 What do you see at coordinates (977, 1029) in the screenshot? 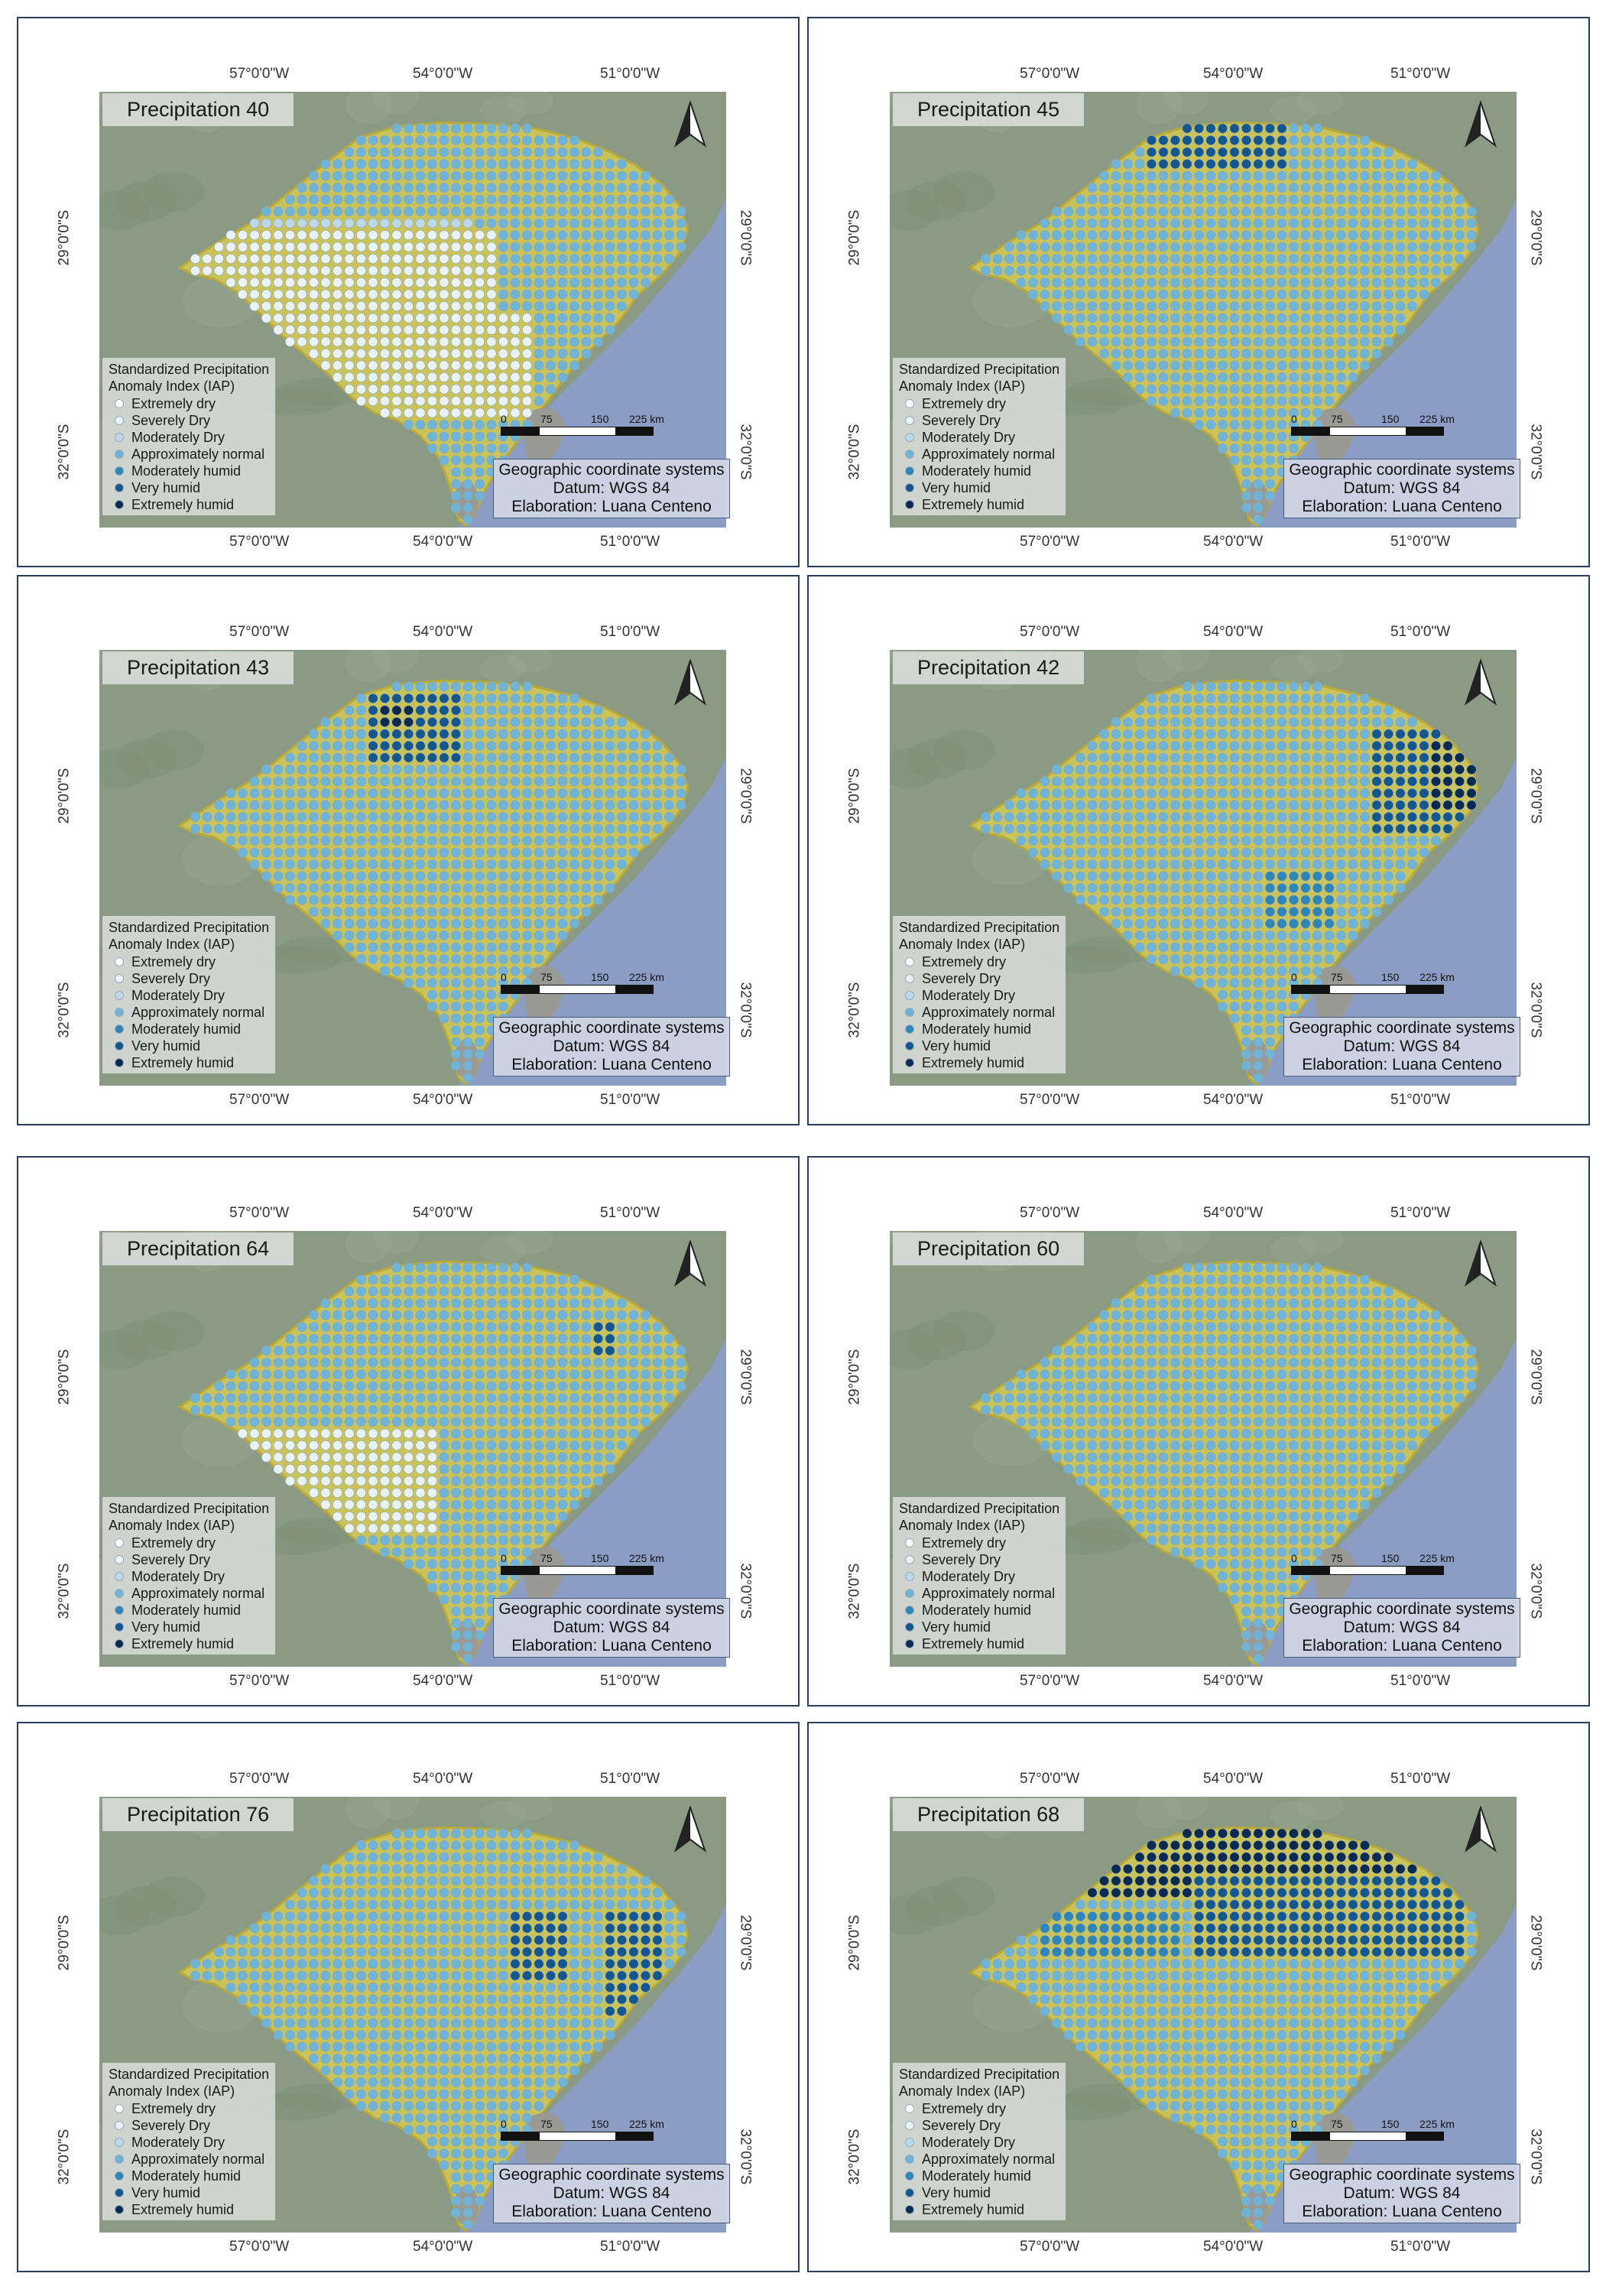
I see `legend-item-label: Moderately humid` at bounding box center [977, 1029].